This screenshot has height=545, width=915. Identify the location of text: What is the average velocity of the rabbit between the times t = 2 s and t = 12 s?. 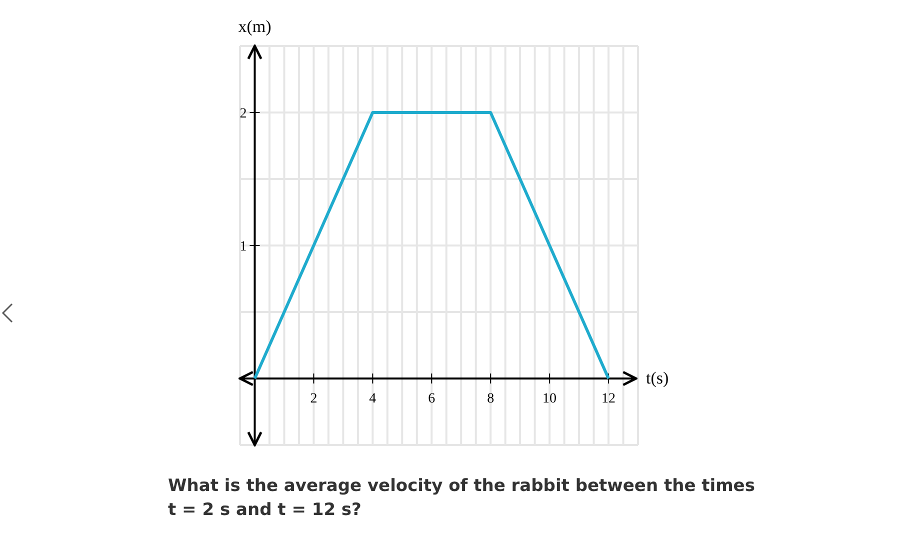
(462, 498).